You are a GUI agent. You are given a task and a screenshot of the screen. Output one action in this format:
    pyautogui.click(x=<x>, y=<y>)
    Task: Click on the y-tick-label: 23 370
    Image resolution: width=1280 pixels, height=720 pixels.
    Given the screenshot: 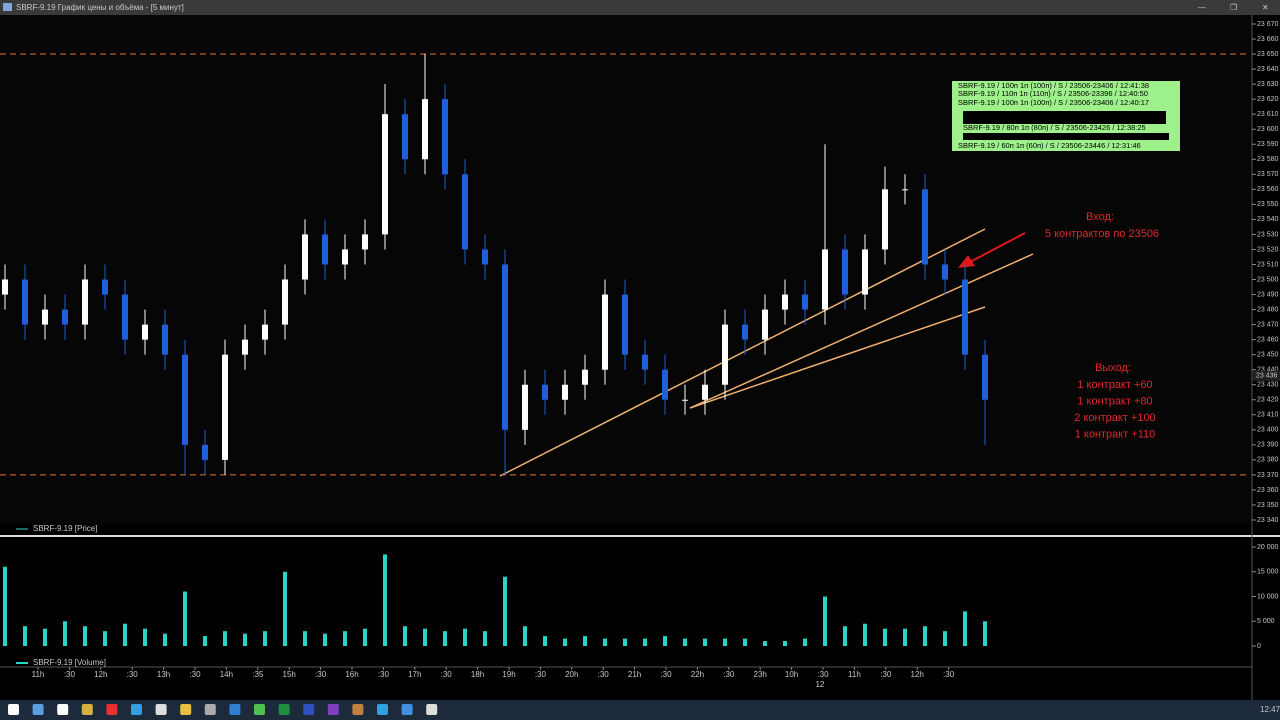 What is the action you would take?
    pyautogui.click(x=1268, y=475)
    